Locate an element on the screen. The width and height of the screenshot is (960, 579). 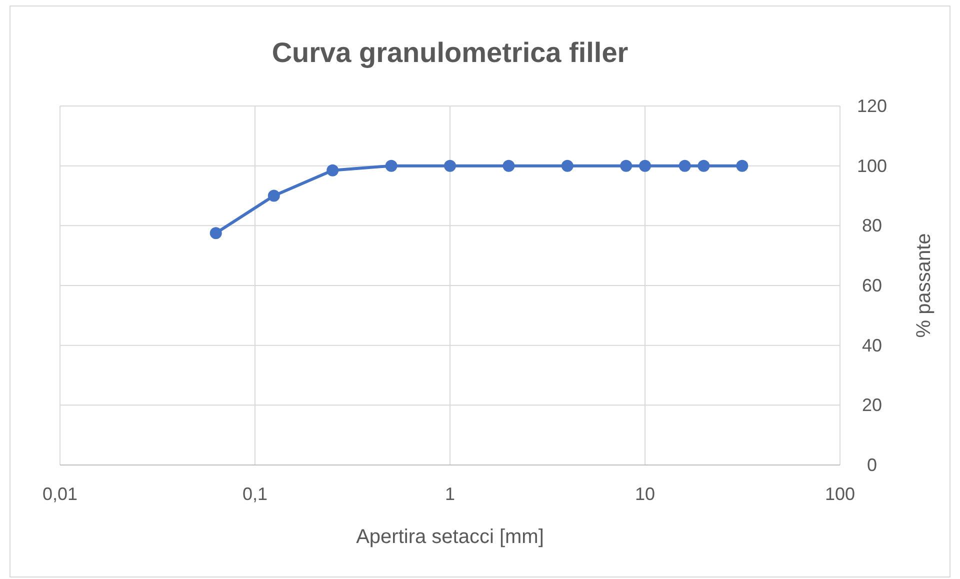
x-tick-label: 1 is located at coordinates (450, 494).